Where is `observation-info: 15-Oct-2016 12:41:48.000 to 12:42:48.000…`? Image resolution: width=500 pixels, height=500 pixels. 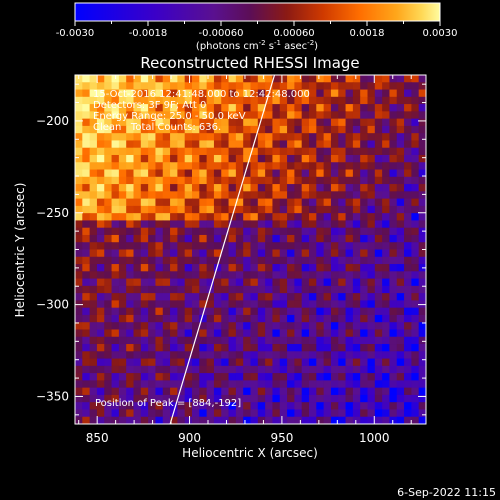
observation-info: 15-Oct-2016 12:41:48.000 to 12:42:48.000… is located at coordinates (201, 111).